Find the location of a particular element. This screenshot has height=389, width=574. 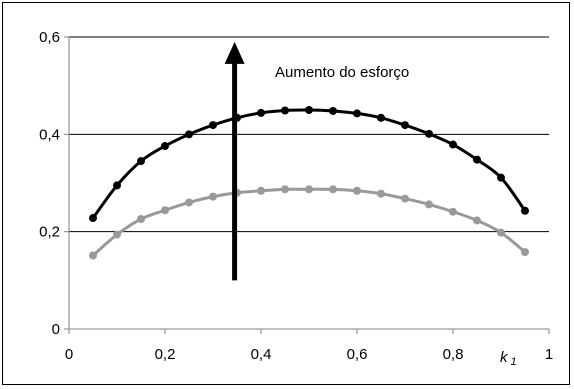

y-tick-label-2: 0,4 is located at coordinates (49, 134).